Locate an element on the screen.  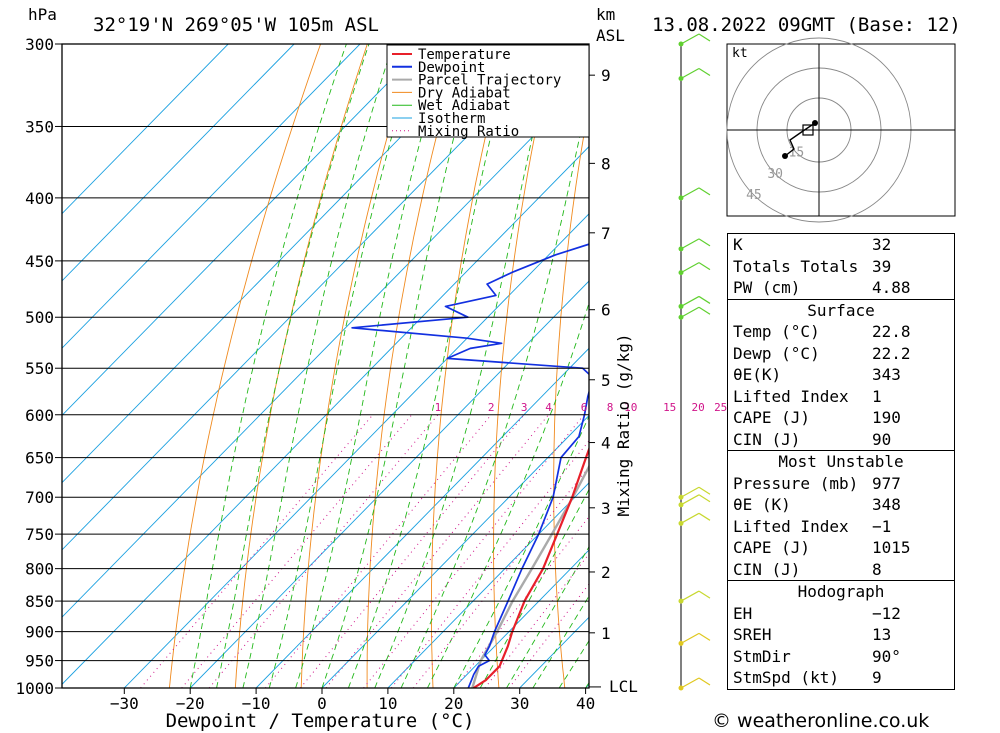
hodograph-ring-label: 30 is located at coordinates (775, 174).